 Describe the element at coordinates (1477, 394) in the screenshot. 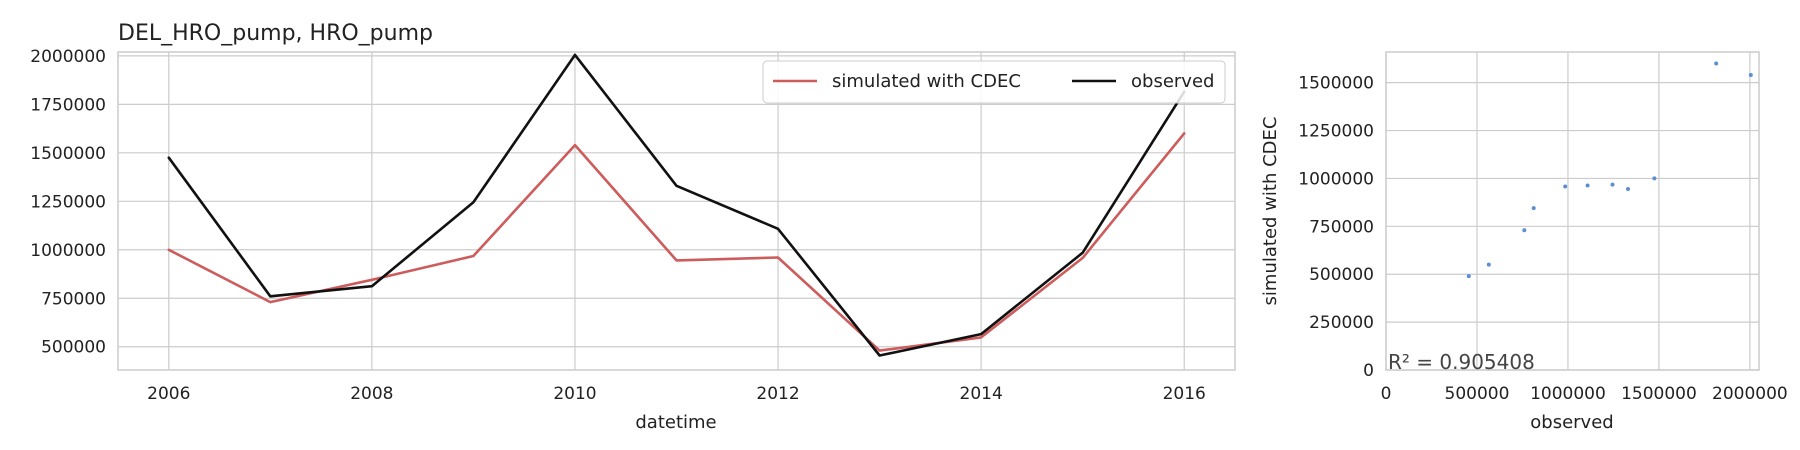

I see `x-tick-label: 500000` at that location.